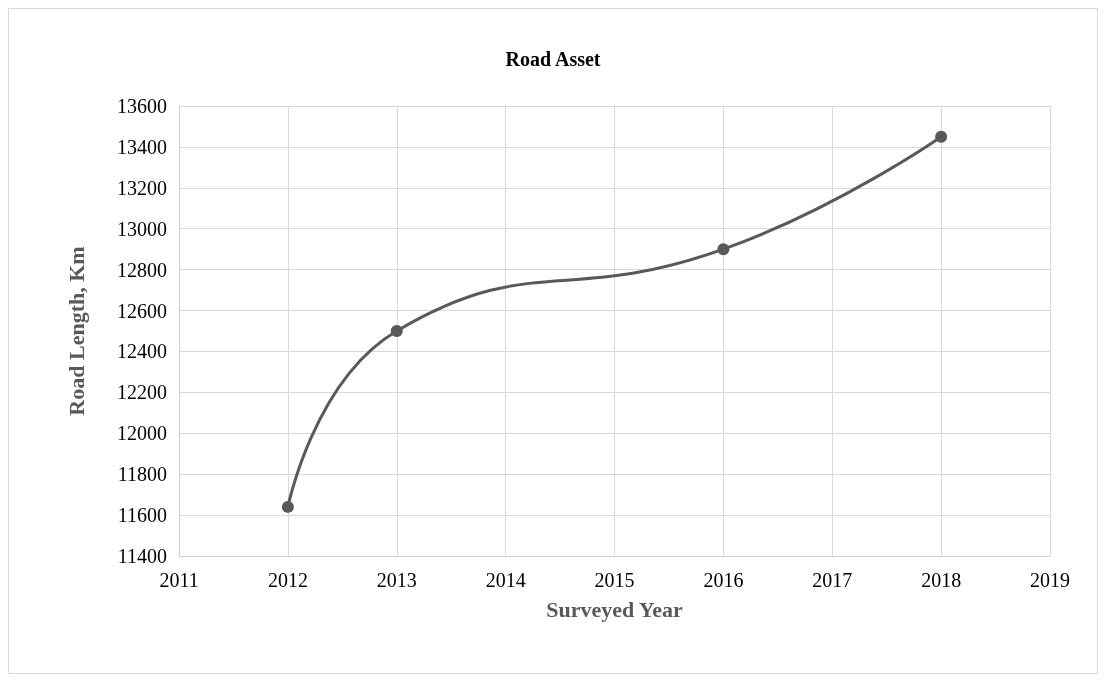 The height and width of the screenshot is (684, 1108). What do you see at coordinates (142, 351) in the screenshot?
I see `y-tick-label: 12400` at bounding box center [142, 351].